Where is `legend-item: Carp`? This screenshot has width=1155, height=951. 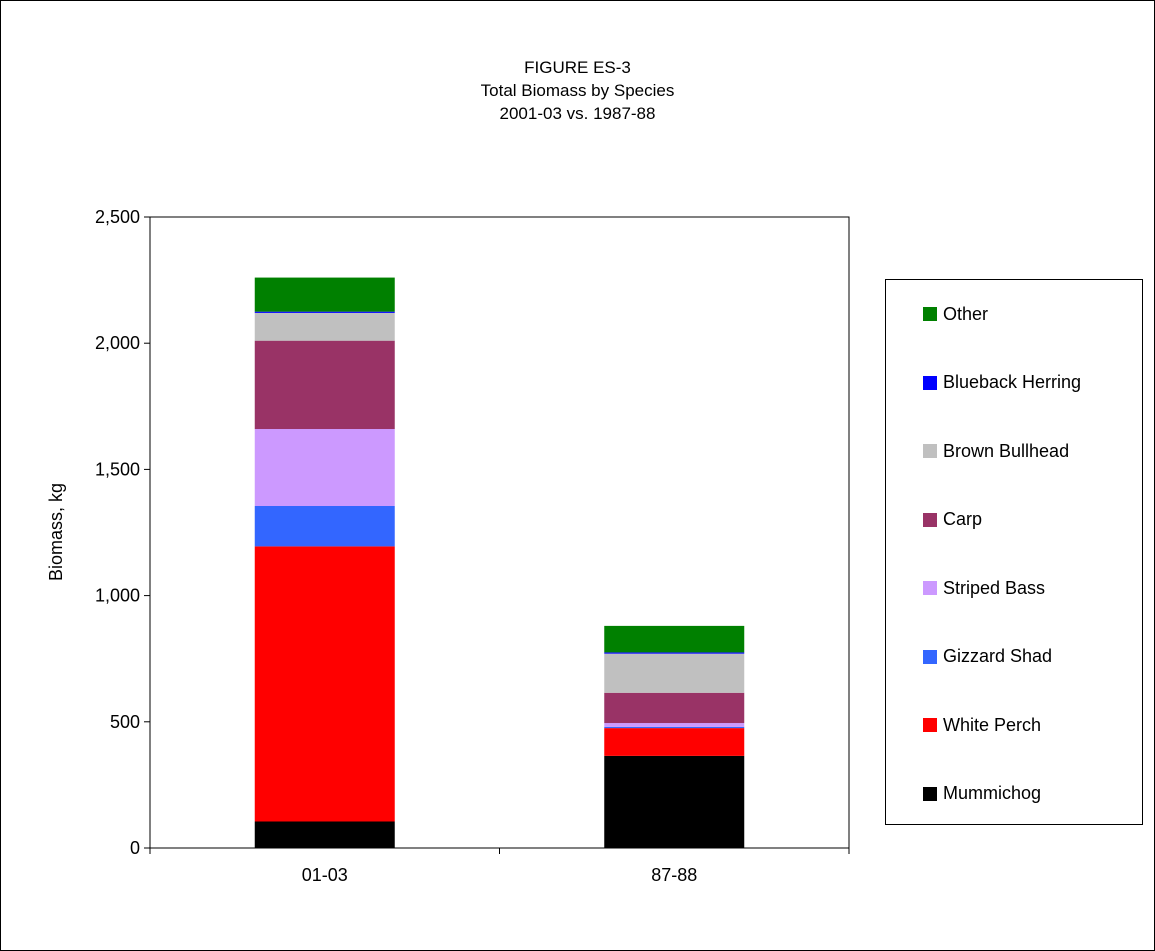
legend-item: Carp is located at coordinates (953, 519).